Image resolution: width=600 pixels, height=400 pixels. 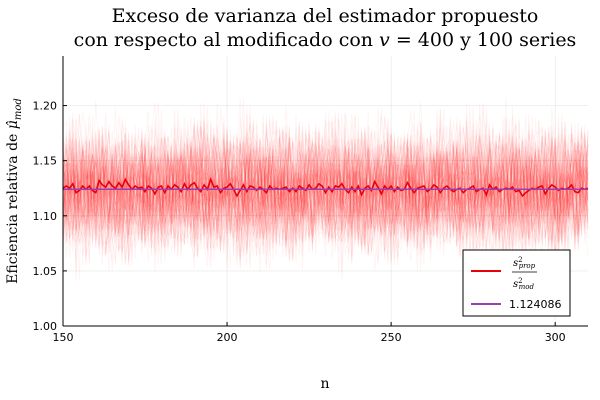 I want to click on legend-ratio-denominator: s2 mod, so click(x=523, y=284).